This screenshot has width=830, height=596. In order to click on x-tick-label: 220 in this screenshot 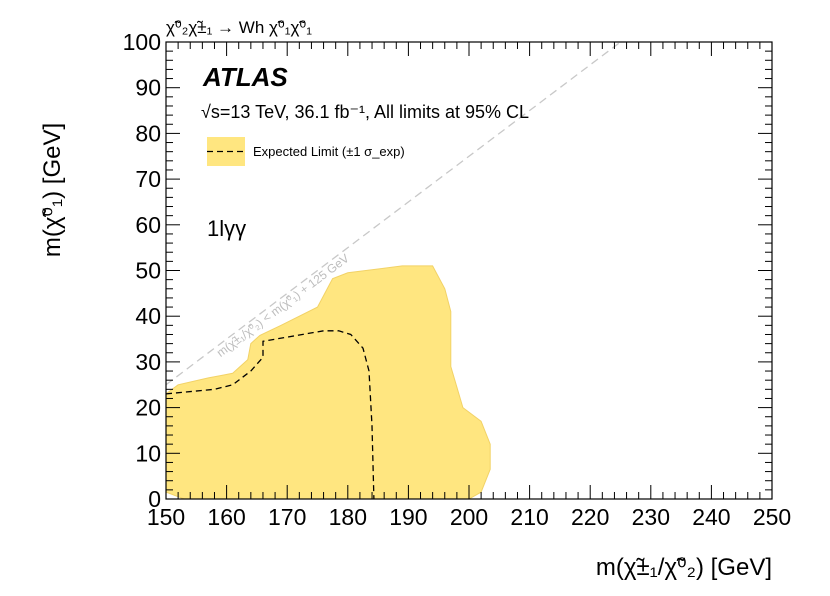, I will do `click(590, 517)`.